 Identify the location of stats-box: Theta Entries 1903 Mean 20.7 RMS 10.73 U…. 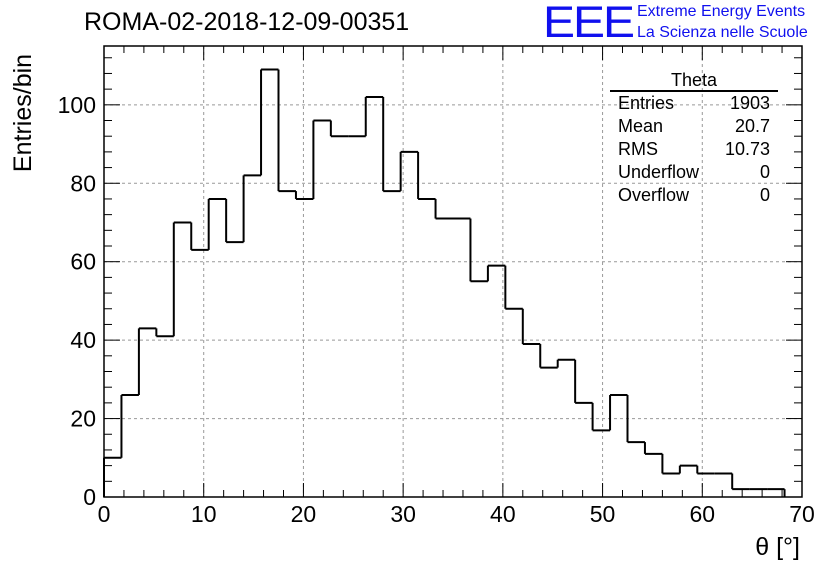
(694, 138).